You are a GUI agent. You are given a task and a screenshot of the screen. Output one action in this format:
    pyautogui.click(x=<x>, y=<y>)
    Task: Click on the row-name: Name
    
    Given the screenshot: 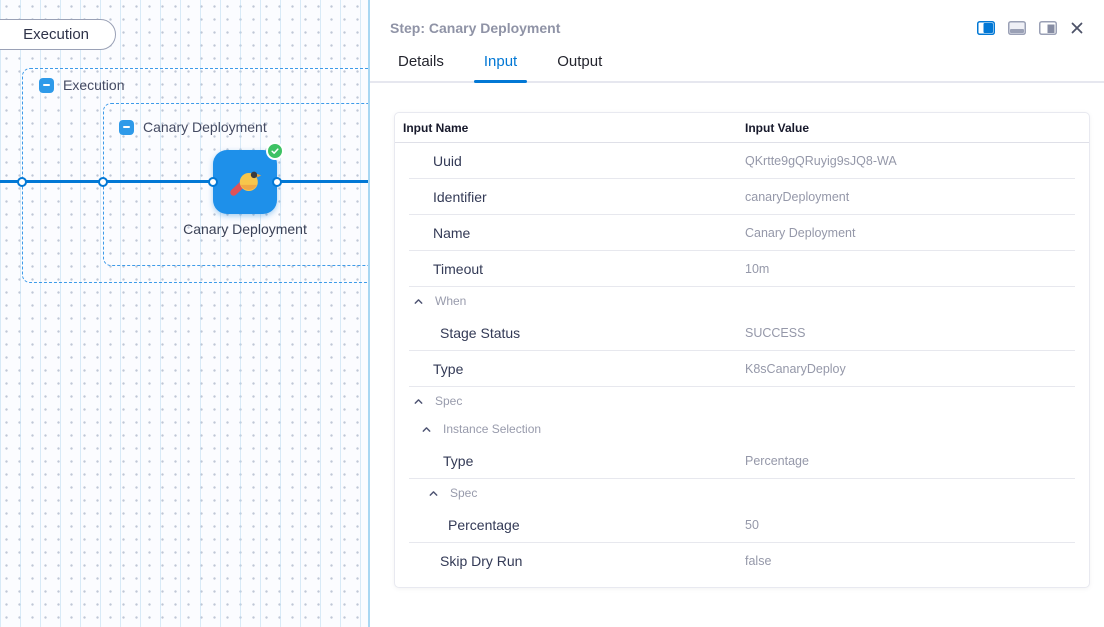 What is the action you would take?
    pyautogui.click(x=452, y=233)
    